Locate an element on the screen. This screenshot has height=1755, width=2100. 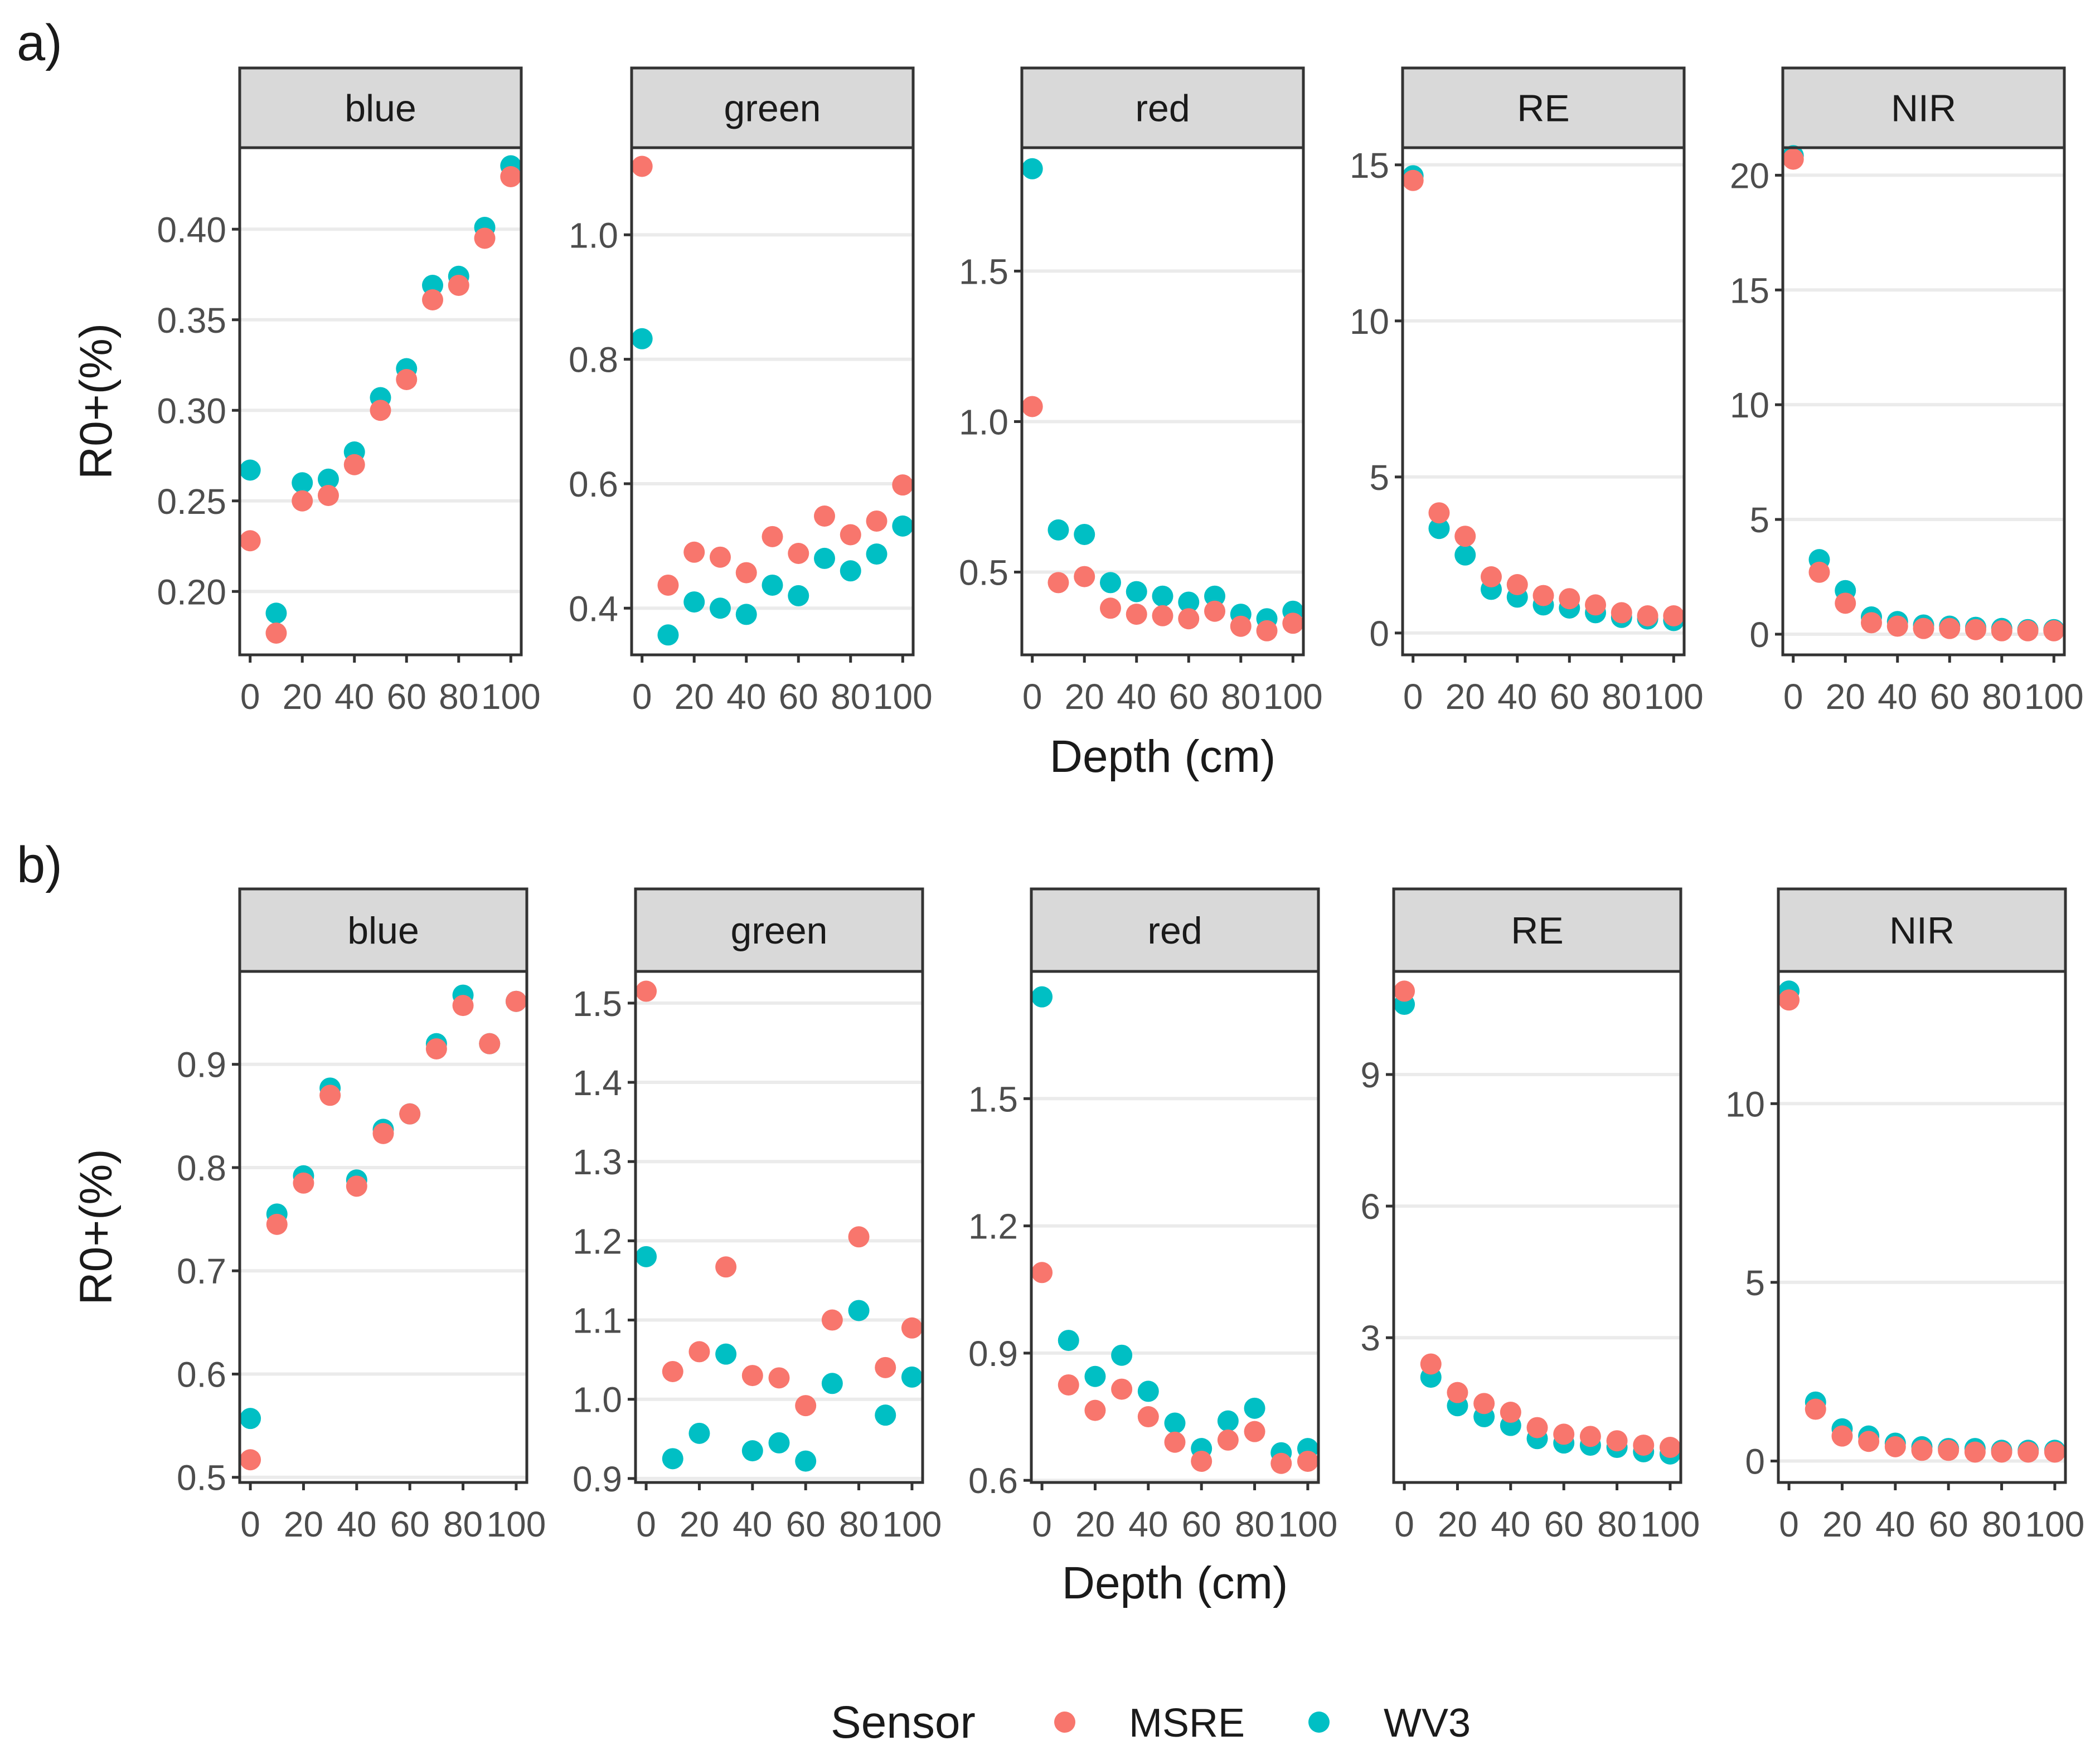
facet-re: RE 0 5 10 15 0 20 40 60 80 100 is located at coordinates (1527, 392).